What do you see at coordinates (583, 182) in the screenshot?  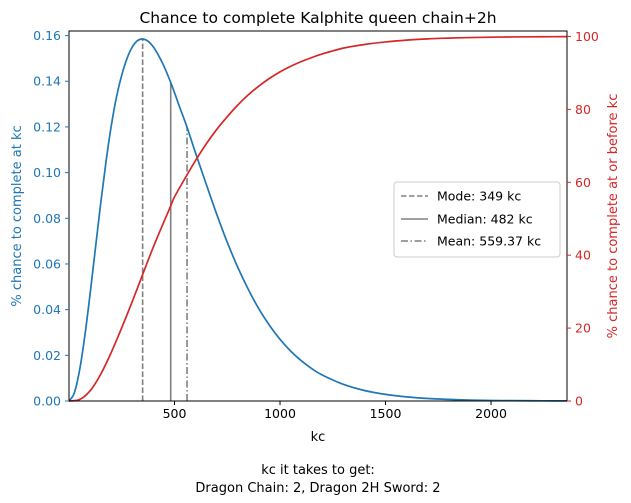 I see `y-tick-label-right: 60` at bounding box center [583, 182].